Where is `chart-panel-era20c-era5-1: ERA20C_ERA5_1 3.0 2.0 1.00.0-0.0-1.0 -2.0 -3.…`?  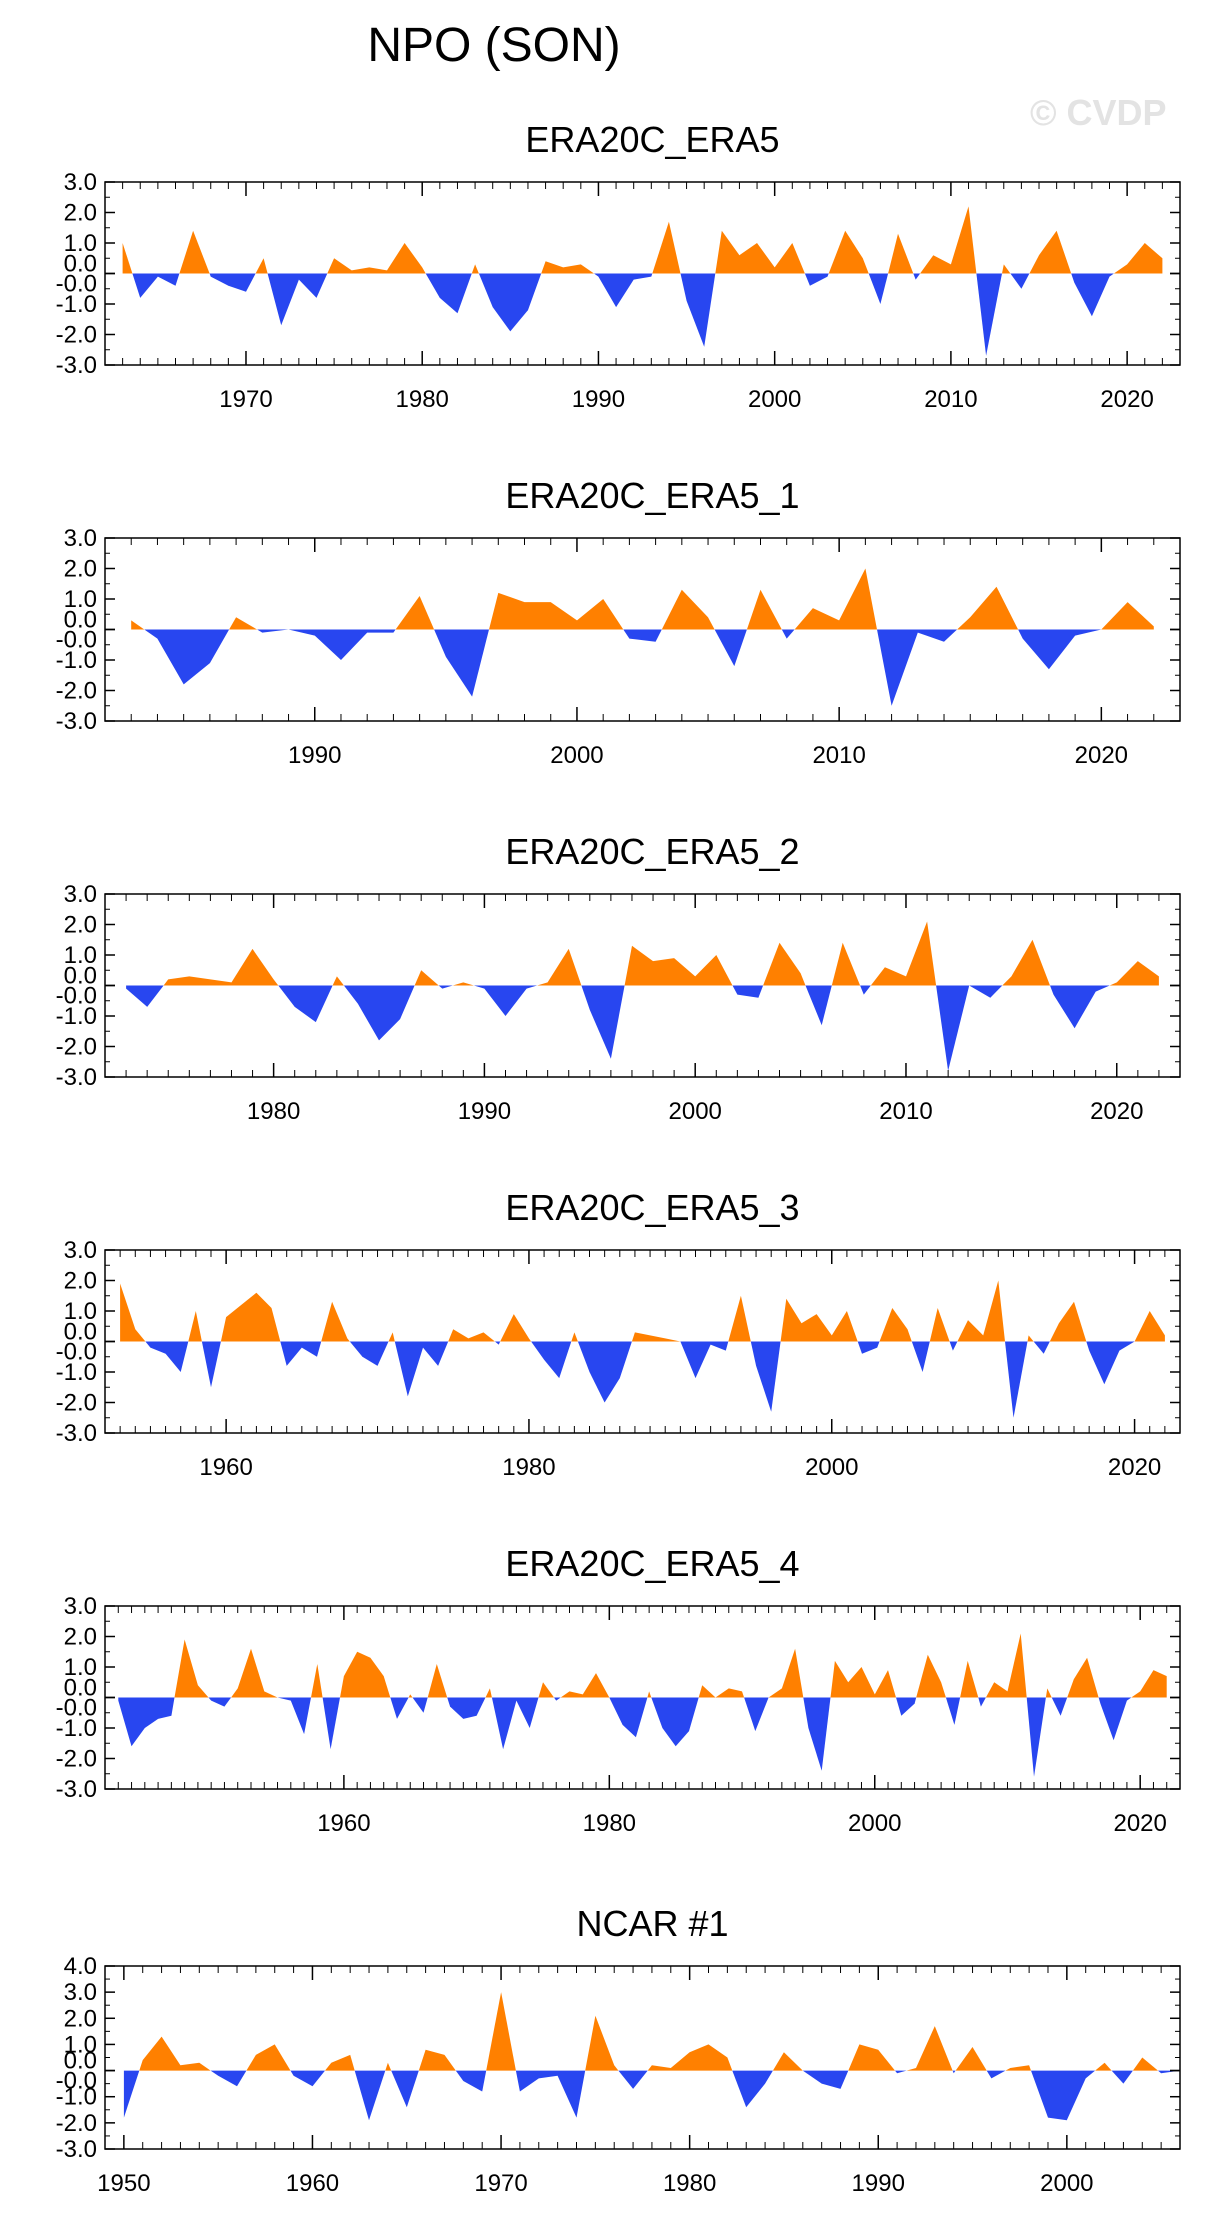 chart-panel-era20c-era5-1: ERA20C_ERA5_1 3.0 2.0 1.00.0-0.0-1.0 -2.0 -3.… is located at coordinates (618, 622).